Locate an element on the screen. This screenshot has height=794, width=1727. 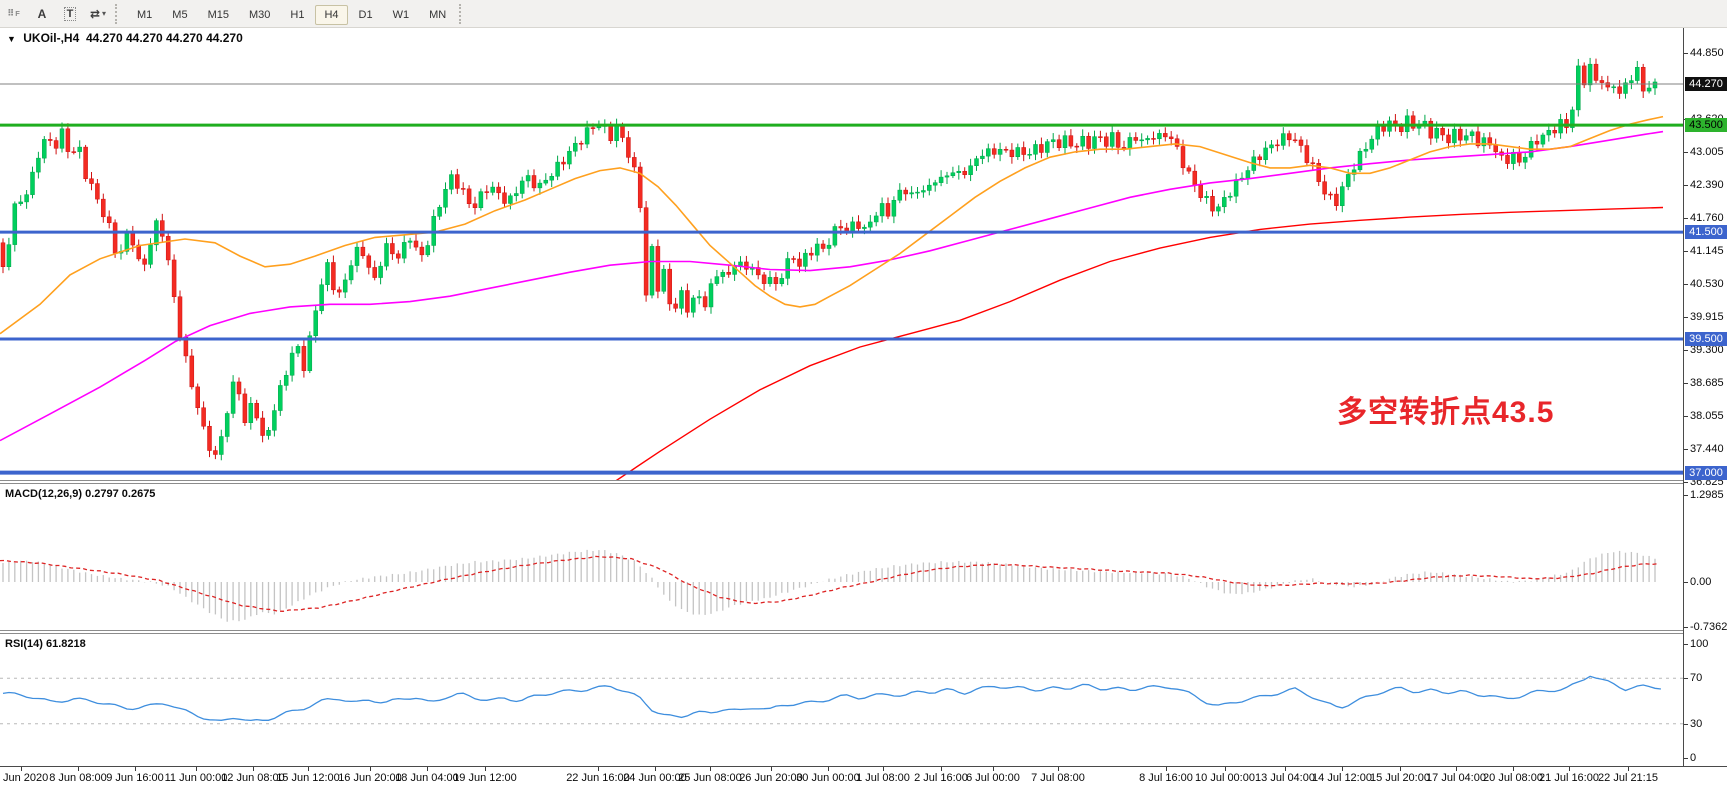
text-label-button: T is located at coordinates (70, 14).